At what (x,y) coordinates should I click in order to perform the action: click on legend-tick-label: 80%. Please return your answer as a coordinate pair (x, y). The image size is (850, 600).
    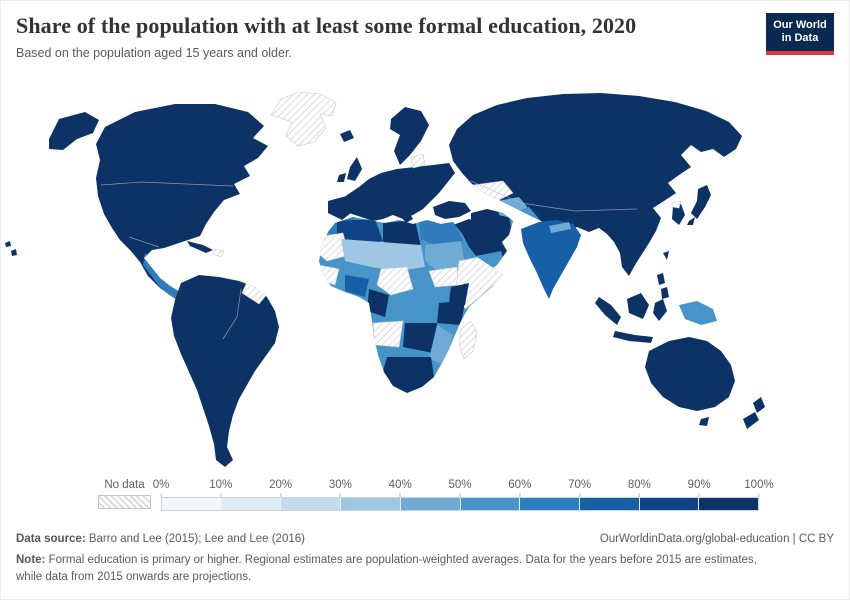
    Looking at the image, I should click on (639, 488).